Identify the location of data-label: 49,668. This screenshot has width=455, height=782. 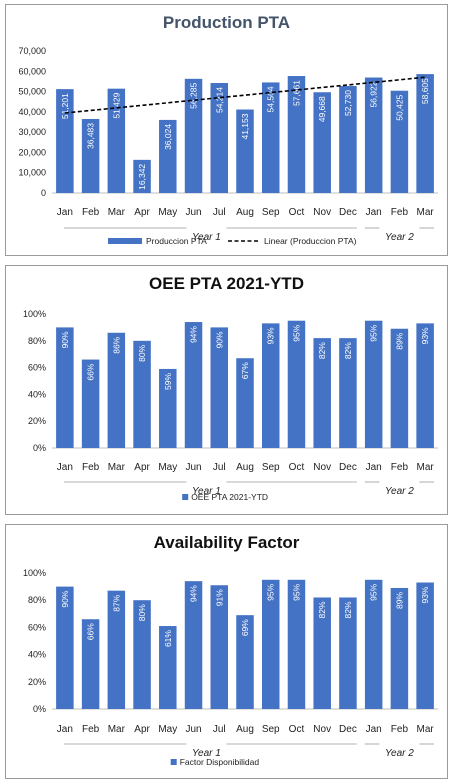
(322, 109).